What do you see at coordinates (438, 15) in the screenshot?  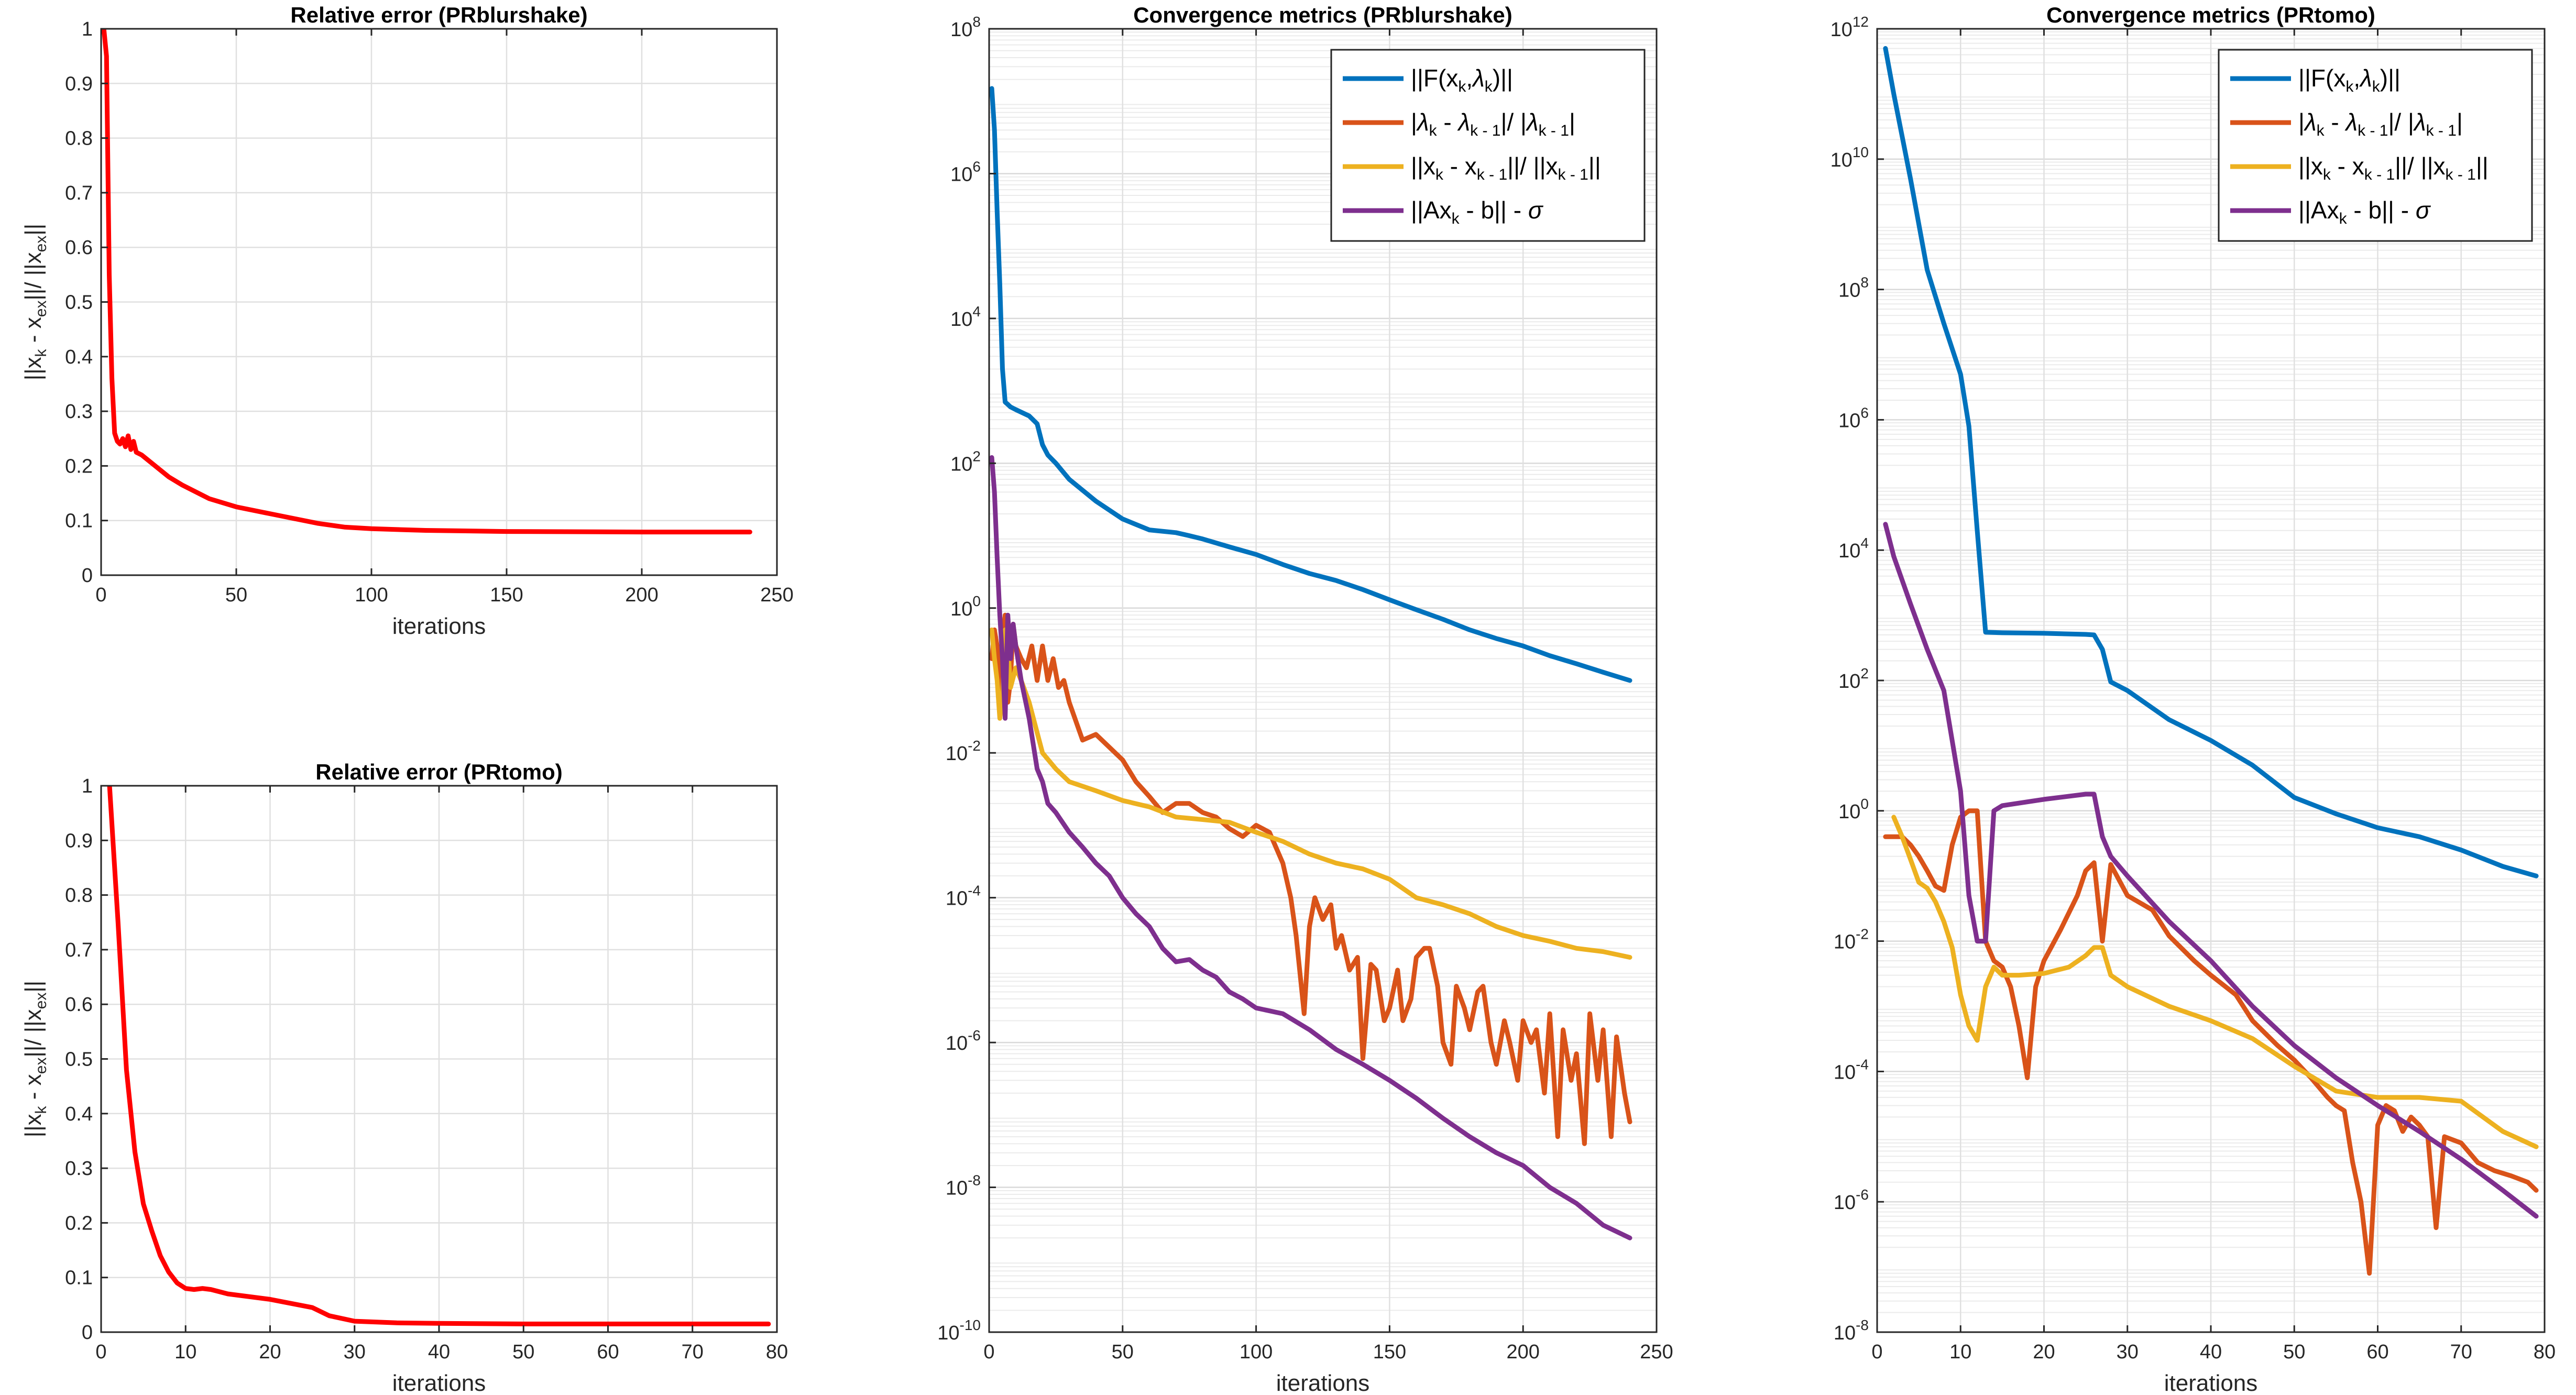 I see `chart-title: Relative error (PRblurshake)` at bounding box center [438, 15].